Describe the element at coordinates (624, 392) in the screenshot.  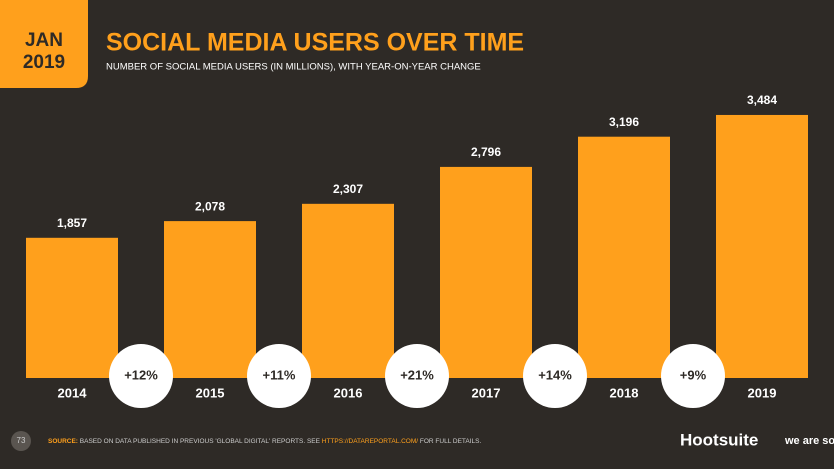
I see `x-tick-label: 2018` at that location.